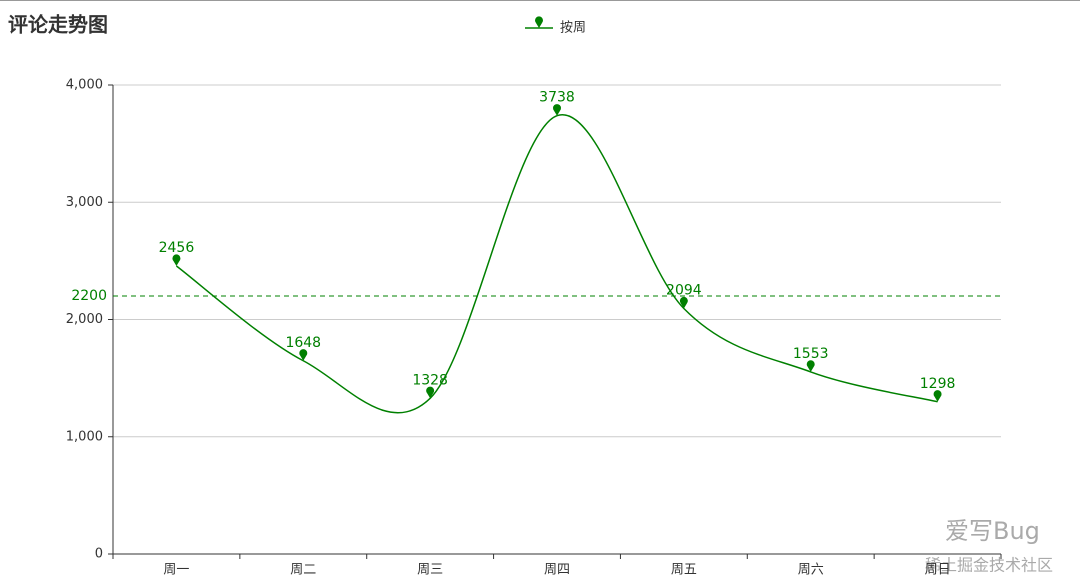 This screenshot has height=582, width=1080. I want to click on watermark: 爱写Bug, so click(992, 531).